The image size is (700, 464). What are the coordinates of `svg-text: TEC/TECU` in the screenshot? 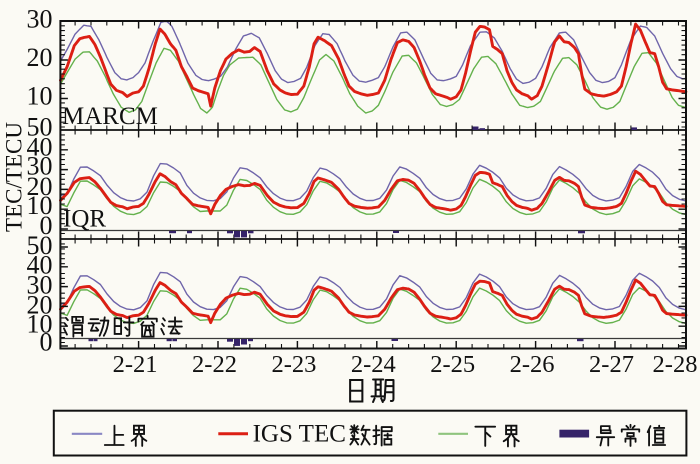 It's located at (14, 177).